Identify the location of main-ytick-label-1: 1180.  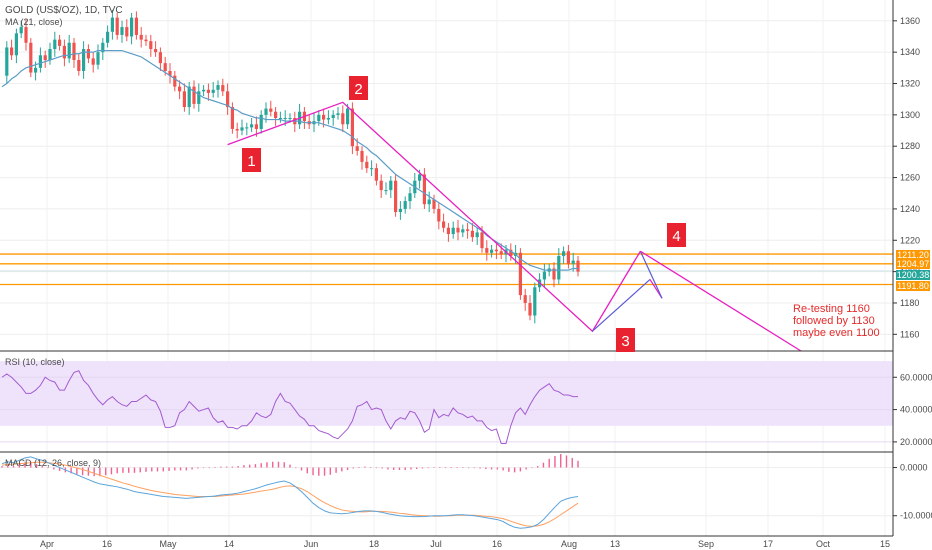
(909, 303).